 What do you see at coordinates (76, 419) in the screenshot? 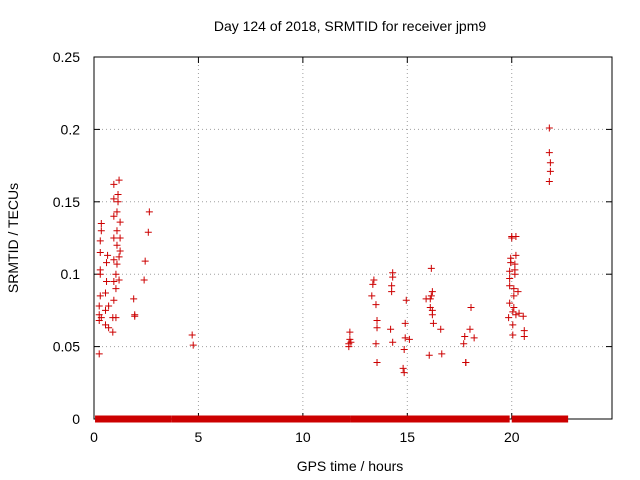
I see `y-tick-label: 0` at bounding box center [76, 419].